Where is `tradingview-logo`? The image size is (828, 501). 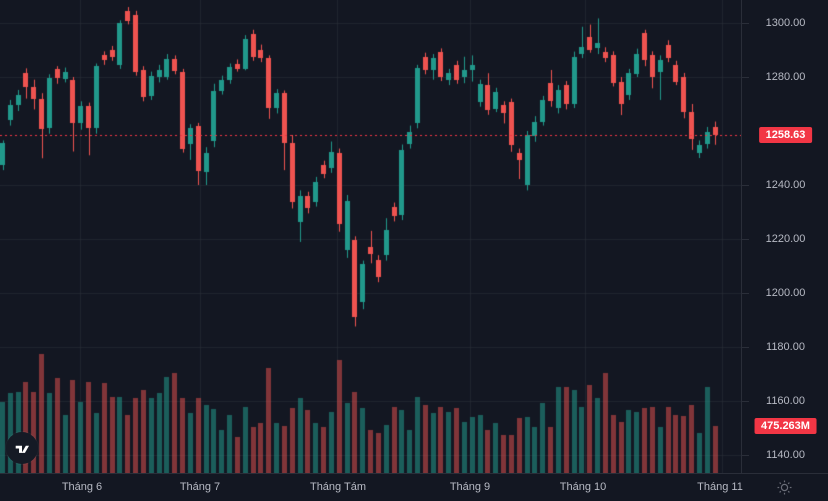 tradingview-logo is located at coordinates (22, 448).